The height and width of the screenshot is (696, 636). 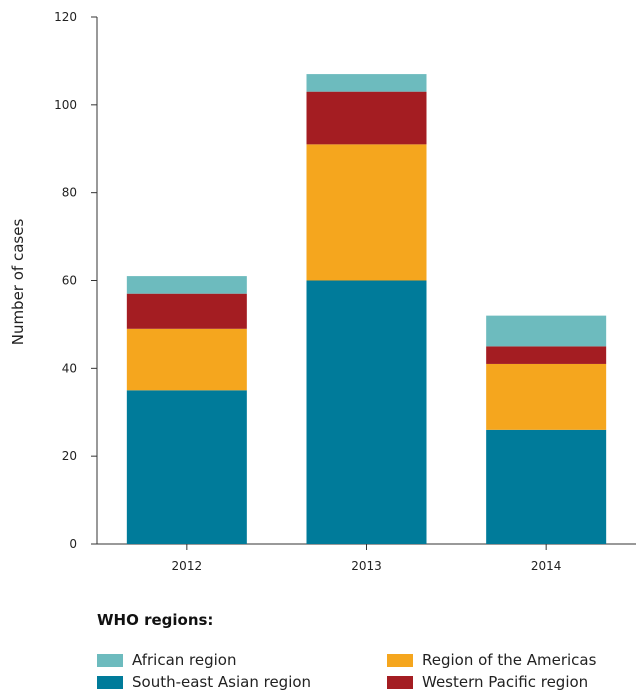 I want to click on x-tick-label: 2014, so click(x=546, y=566).